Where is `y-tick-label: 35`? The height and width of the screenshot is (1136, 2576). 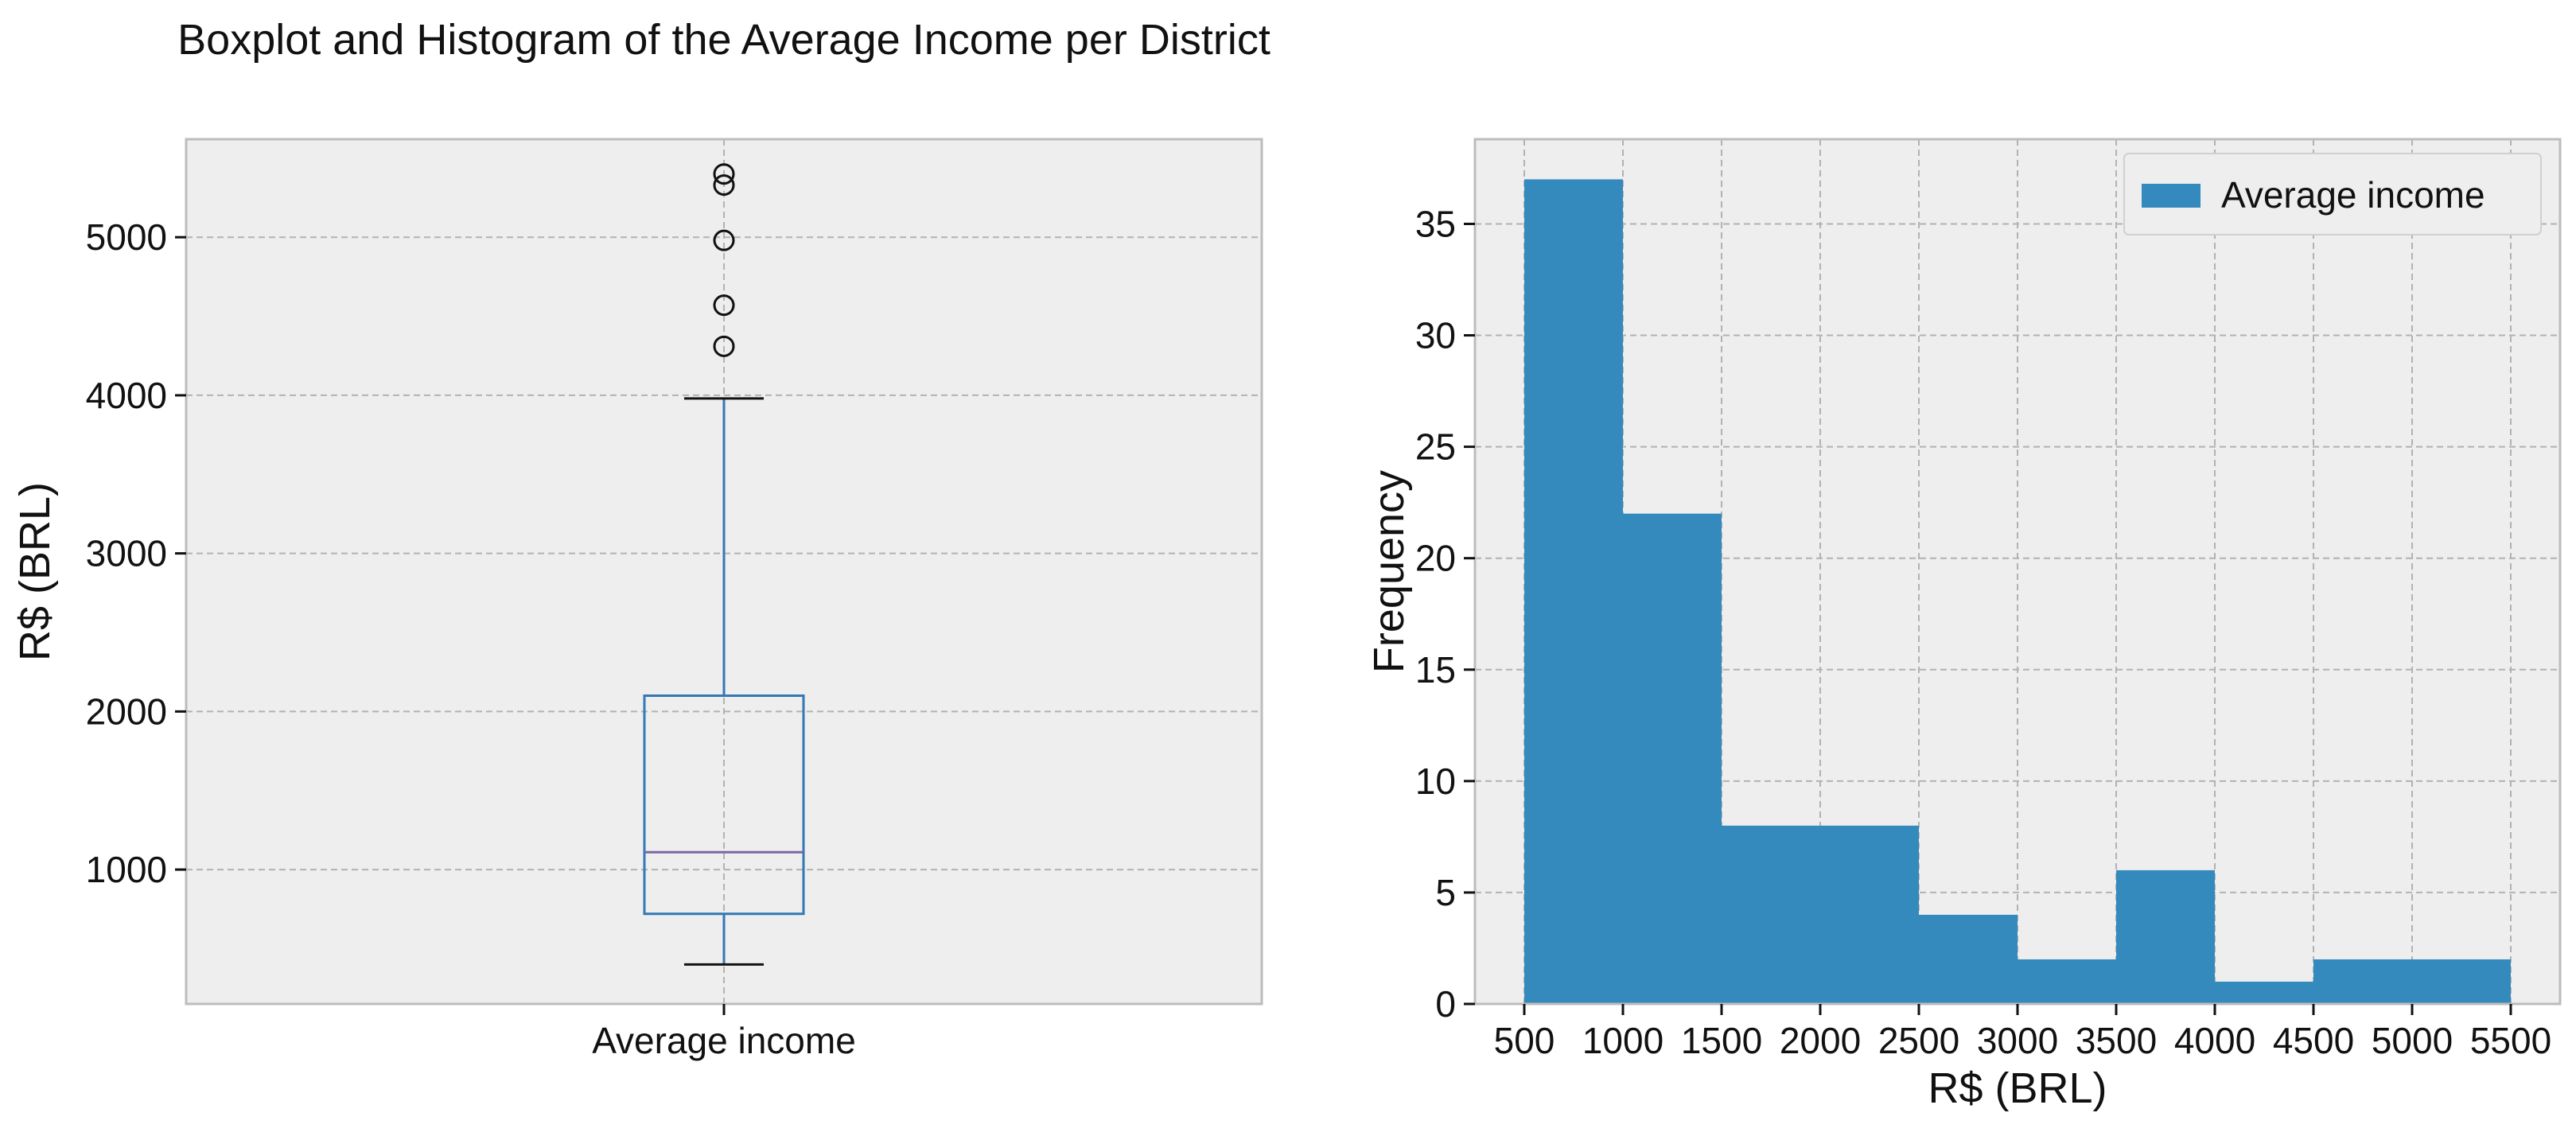 y-tick-label: 35 is located at coordinates (1436, 223).